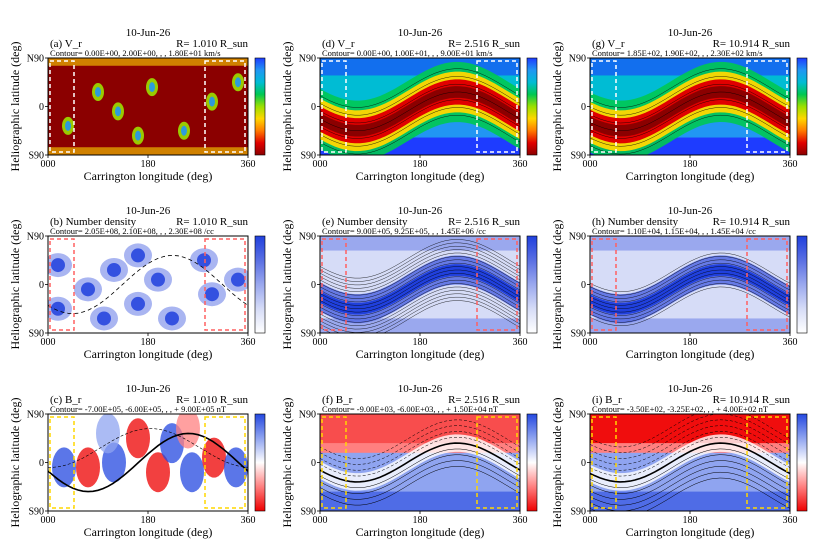 This screenshot has height=560, width=840. Describe the element at coordinates (484, 400) in the screenshot. I see `panel-radius: R= 2.516 R_sun` at that location.